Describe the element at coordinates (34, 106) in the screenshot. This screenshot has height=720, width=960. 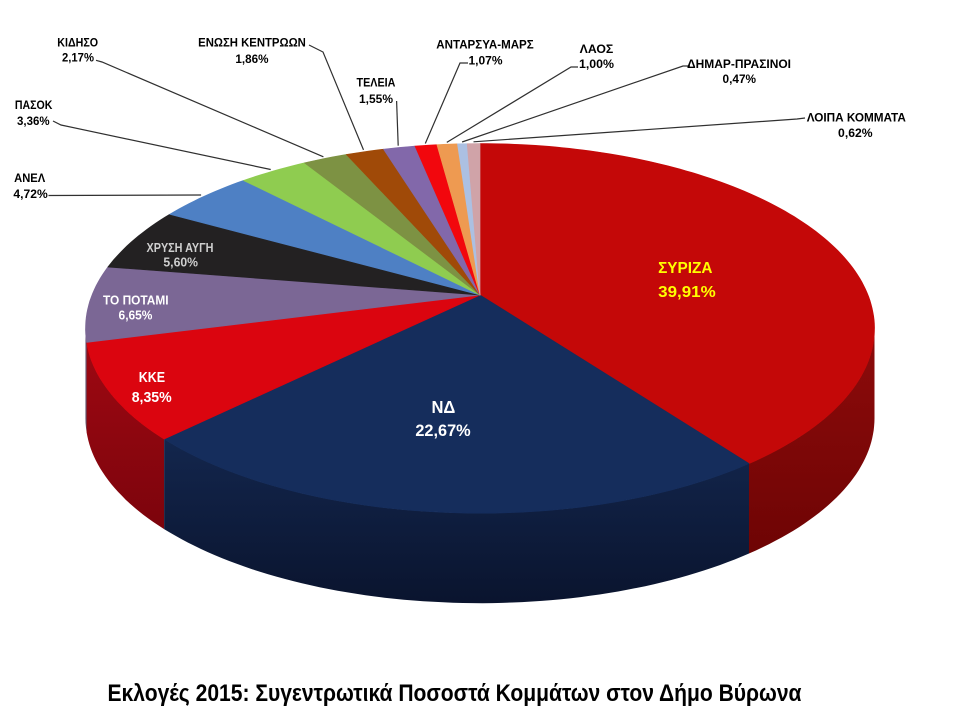
I see `svg-text: ΠΑΣΟΚ` at that location.